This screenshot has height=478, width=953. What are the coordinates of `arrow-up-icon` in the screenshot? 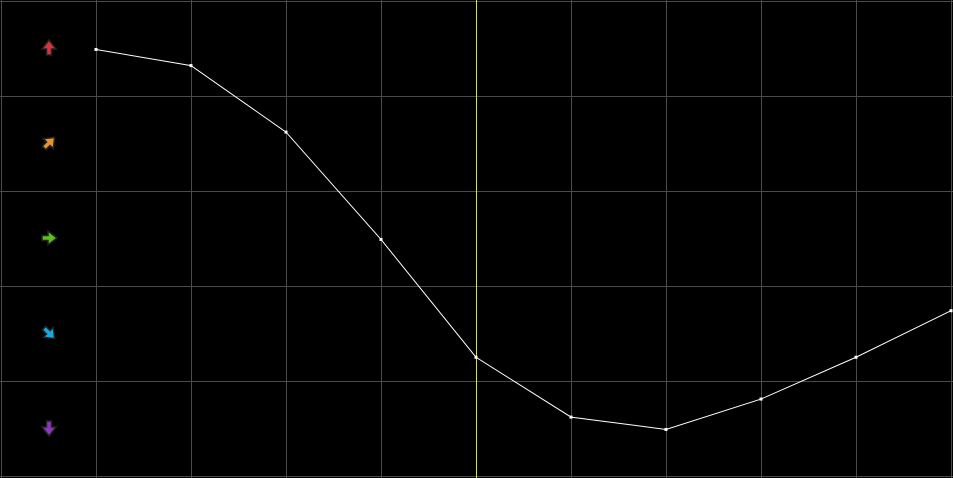 It's located at (49, 47).